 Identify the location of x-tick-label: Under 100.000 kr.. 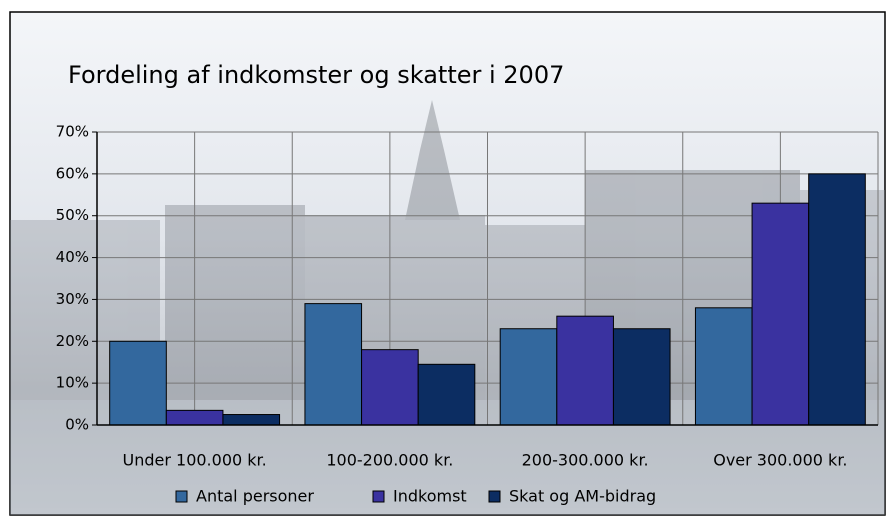
(195, 460).